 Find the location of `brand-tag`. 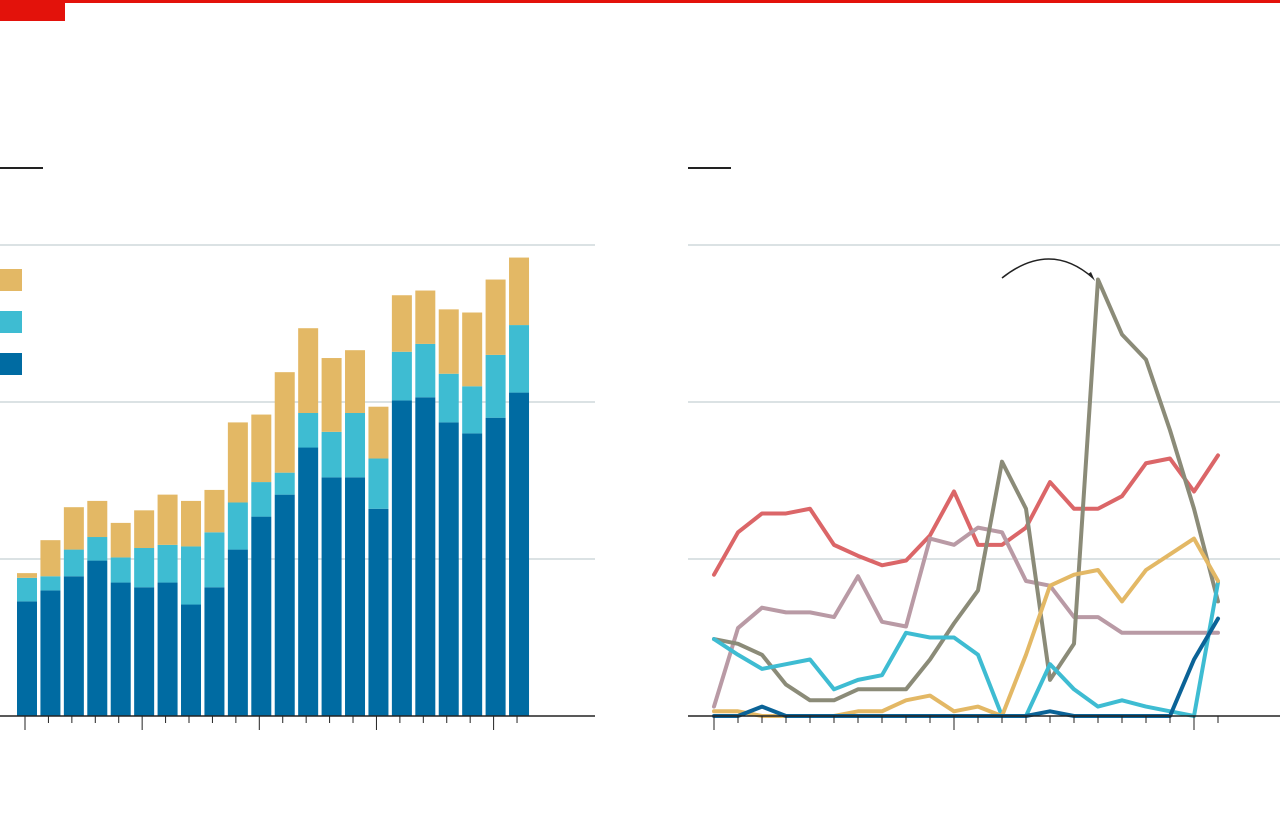

brand-tag is located at coordinates (32, 10).